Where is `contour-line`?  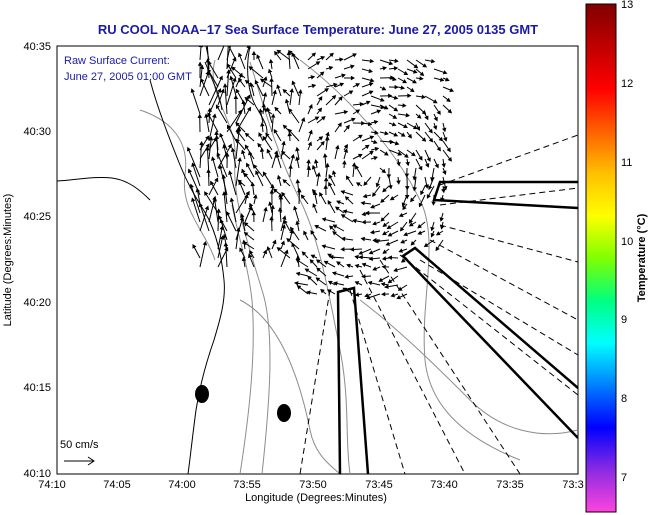 contour-line is located at coordinates (300, 267).